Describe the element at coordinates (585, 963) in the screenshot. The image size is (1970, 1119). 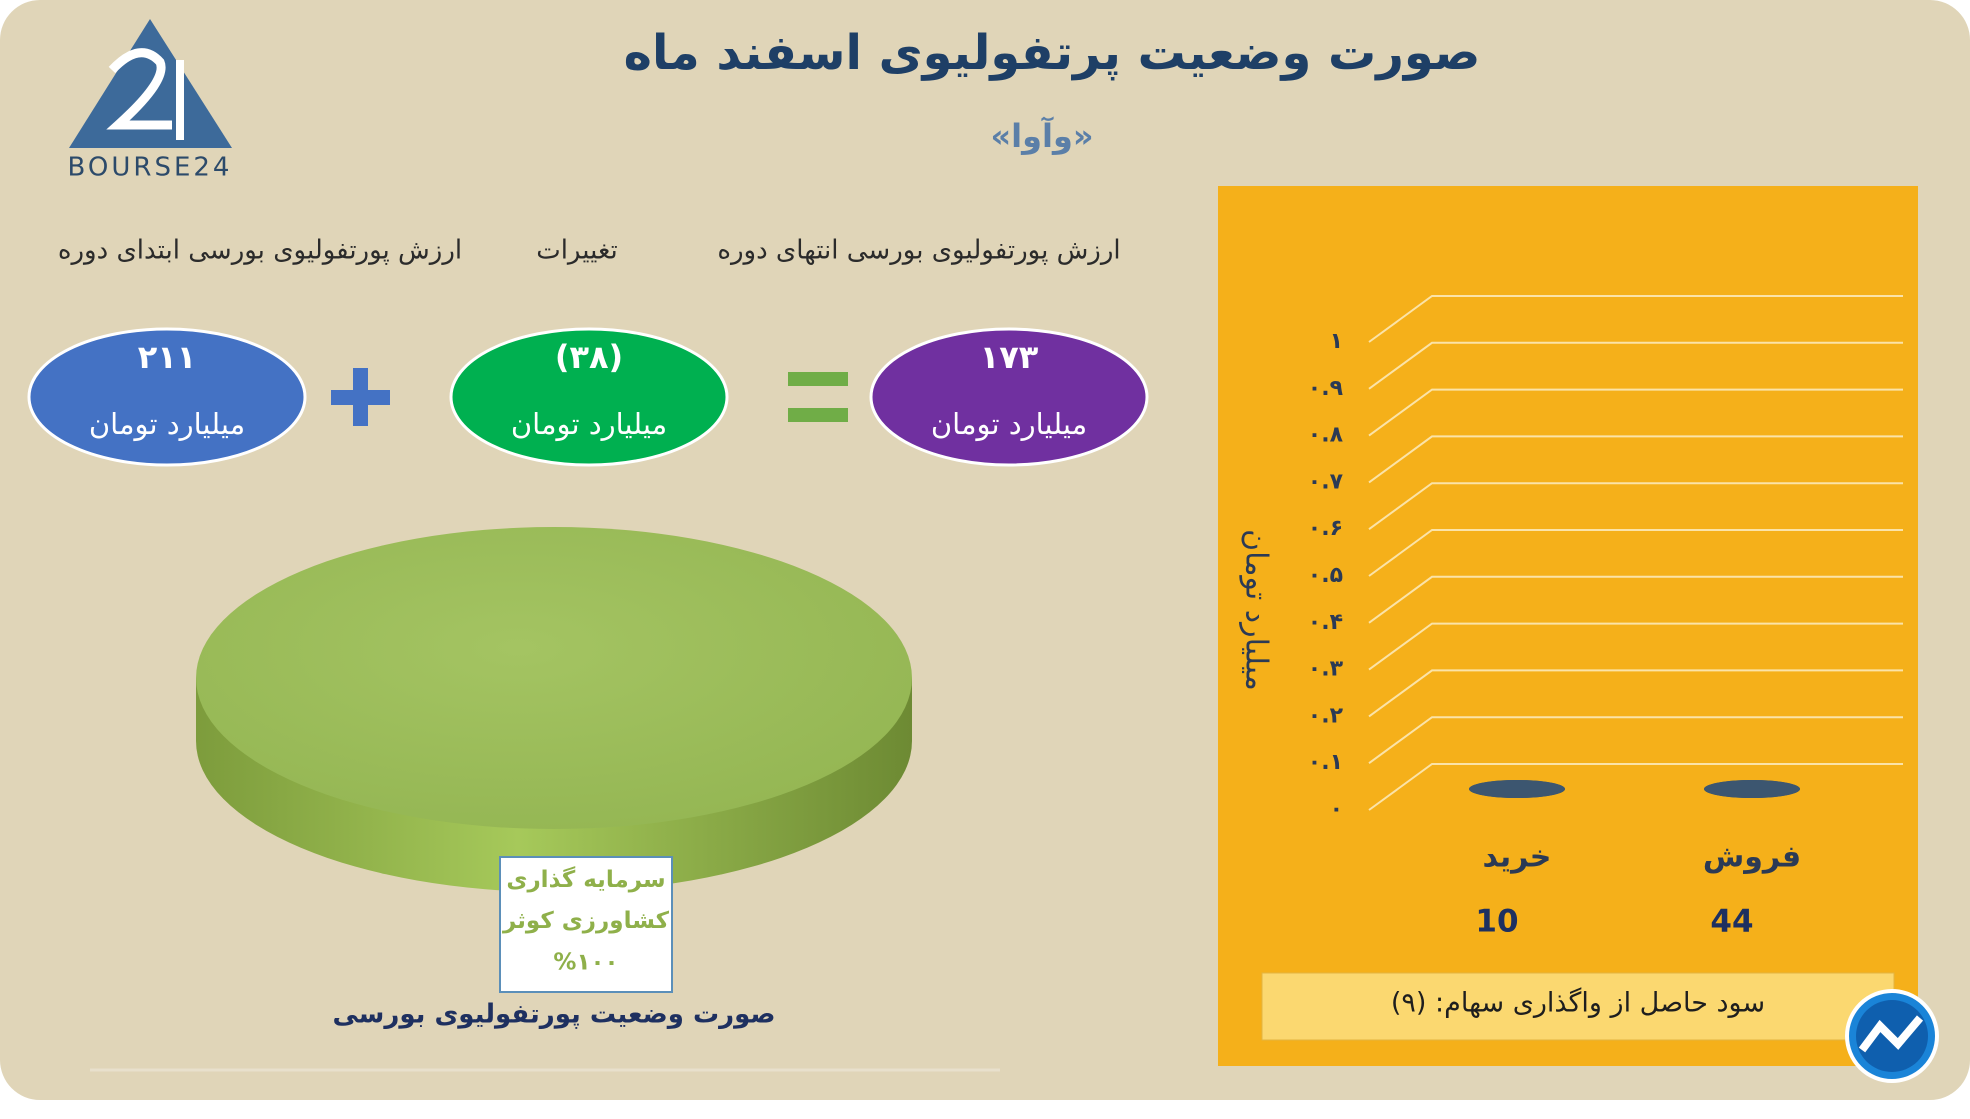
I see `pie-value-label: %۱۰۰` at that location.